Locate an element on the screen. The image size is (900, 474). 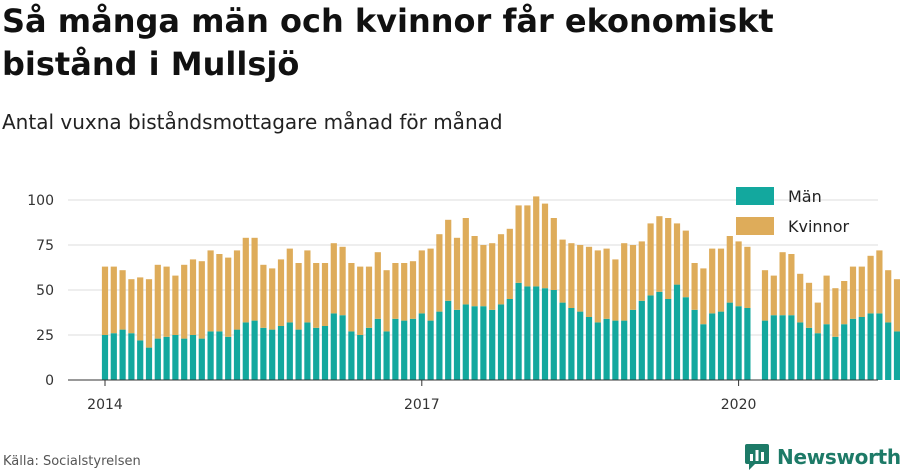
axes: 2014201720202022 is located at coordinates (473, 396).